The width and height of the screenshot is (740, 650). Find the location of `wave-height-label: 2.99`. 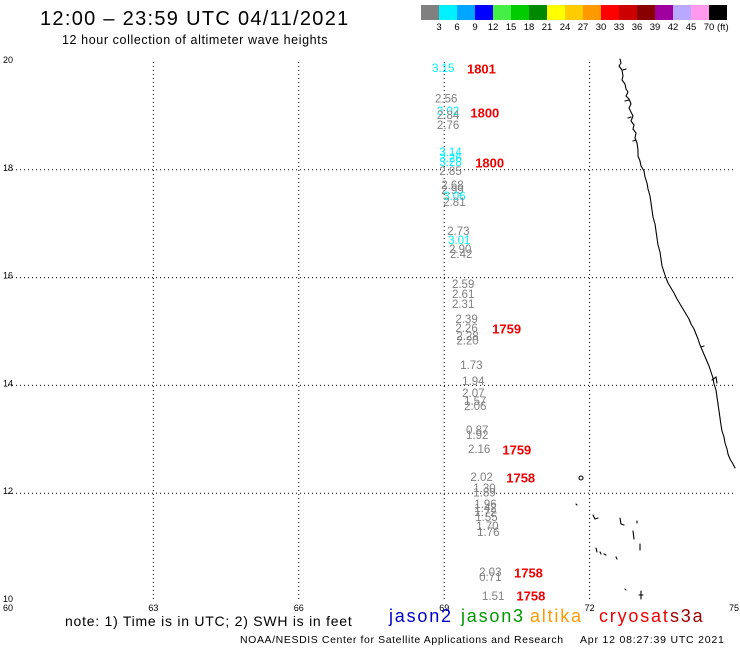

wave-height-label: 2.99 is located at coordinates (452, 191).